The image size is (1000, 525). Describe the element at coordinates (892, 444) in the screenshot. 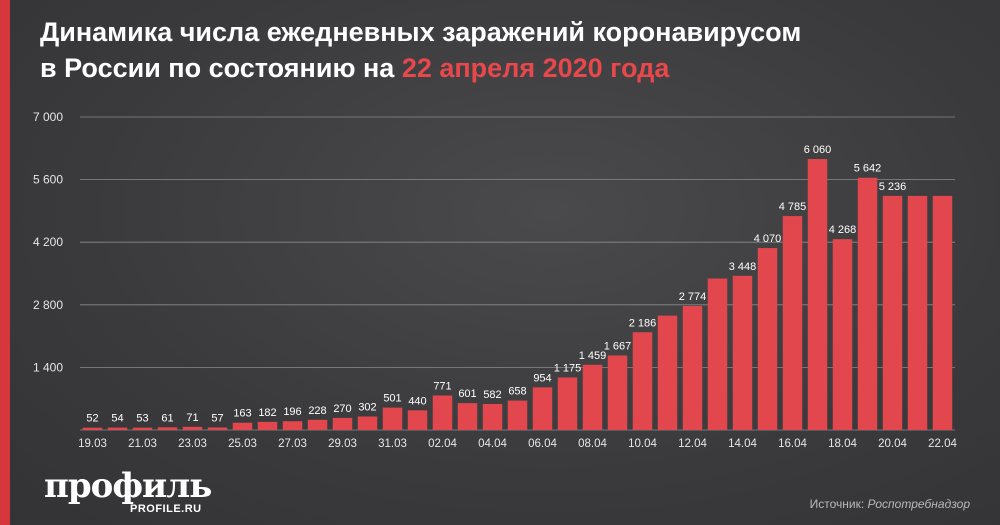

I see `x-tick-label: 20.04` at that location.